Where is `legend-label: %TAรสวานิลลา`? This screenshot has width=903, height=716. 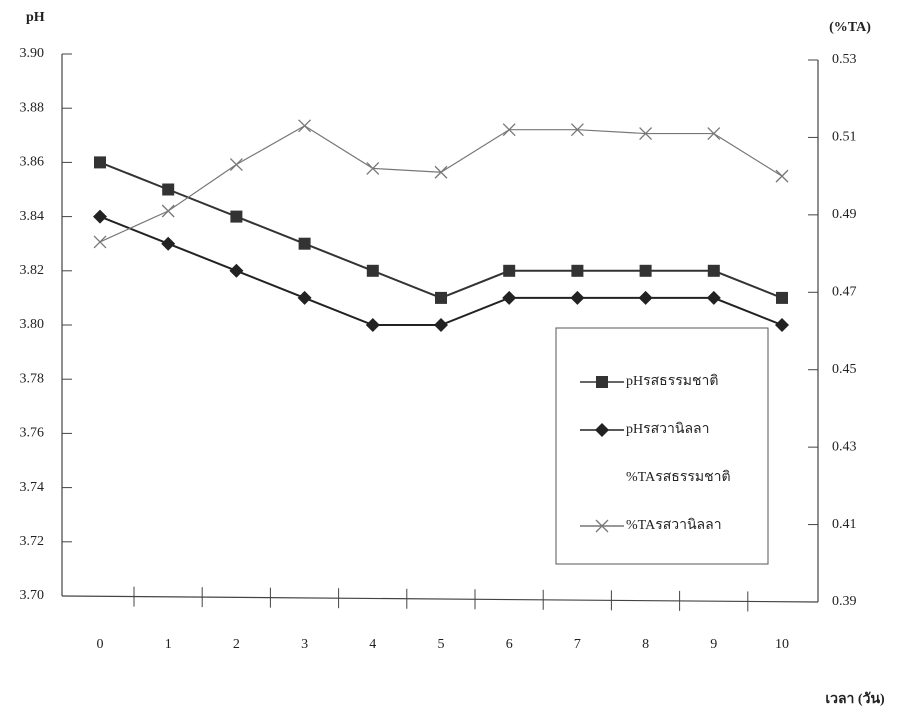 legend-label: %TAรสวานิลลา is located at coordinates (674, 525).